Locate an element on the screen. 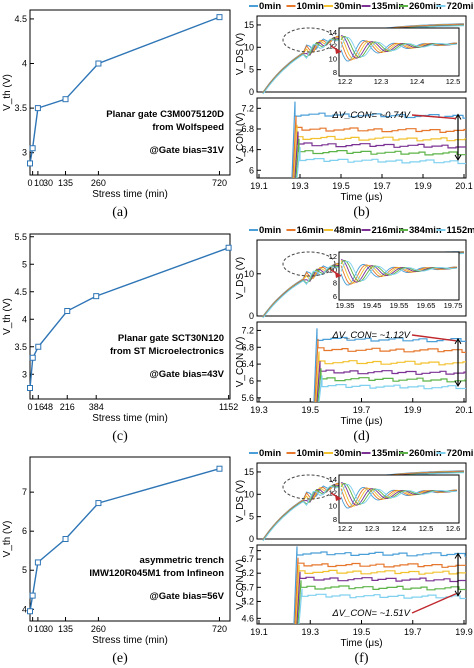  legend-label-4: 216min is located at coordinates (388, 230).